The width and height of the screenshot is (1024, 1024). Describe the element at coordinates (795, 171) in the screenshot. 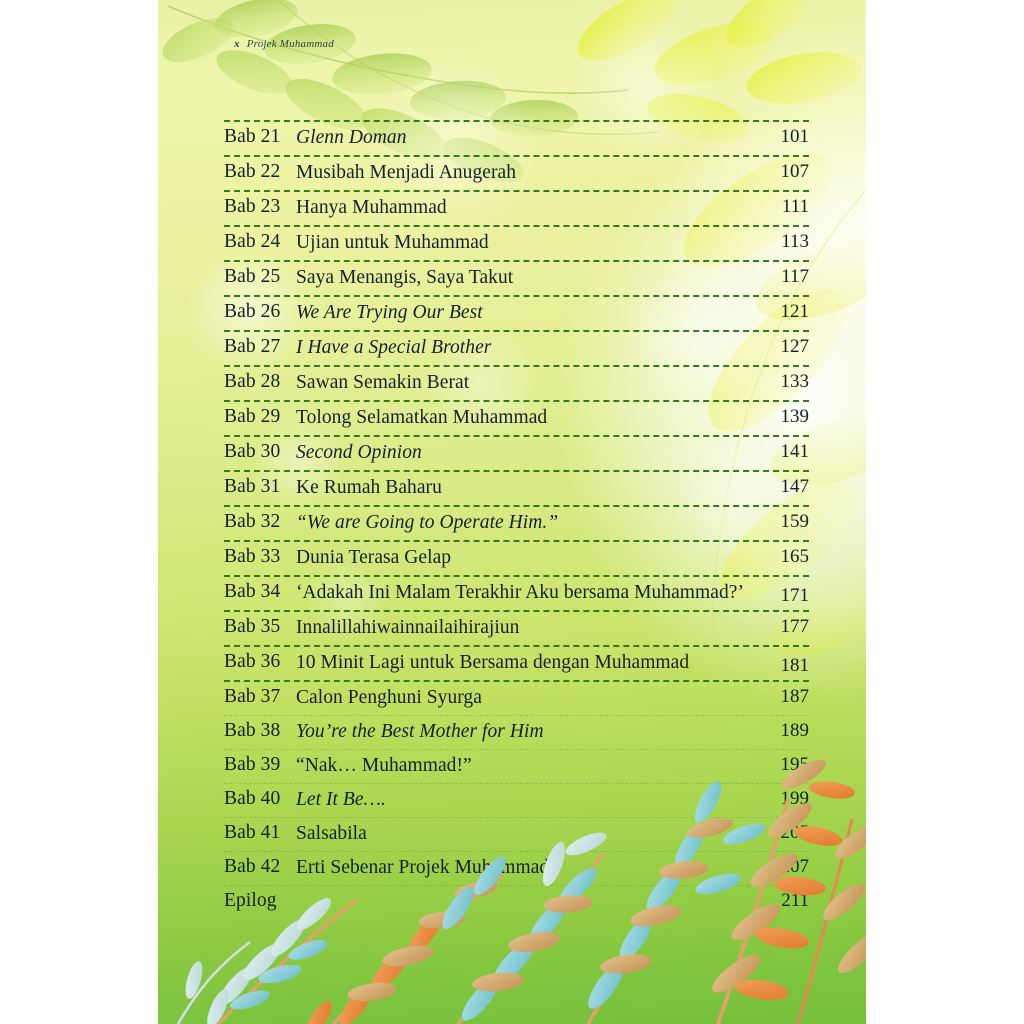

I see `toc-page-number: 107` at that location.